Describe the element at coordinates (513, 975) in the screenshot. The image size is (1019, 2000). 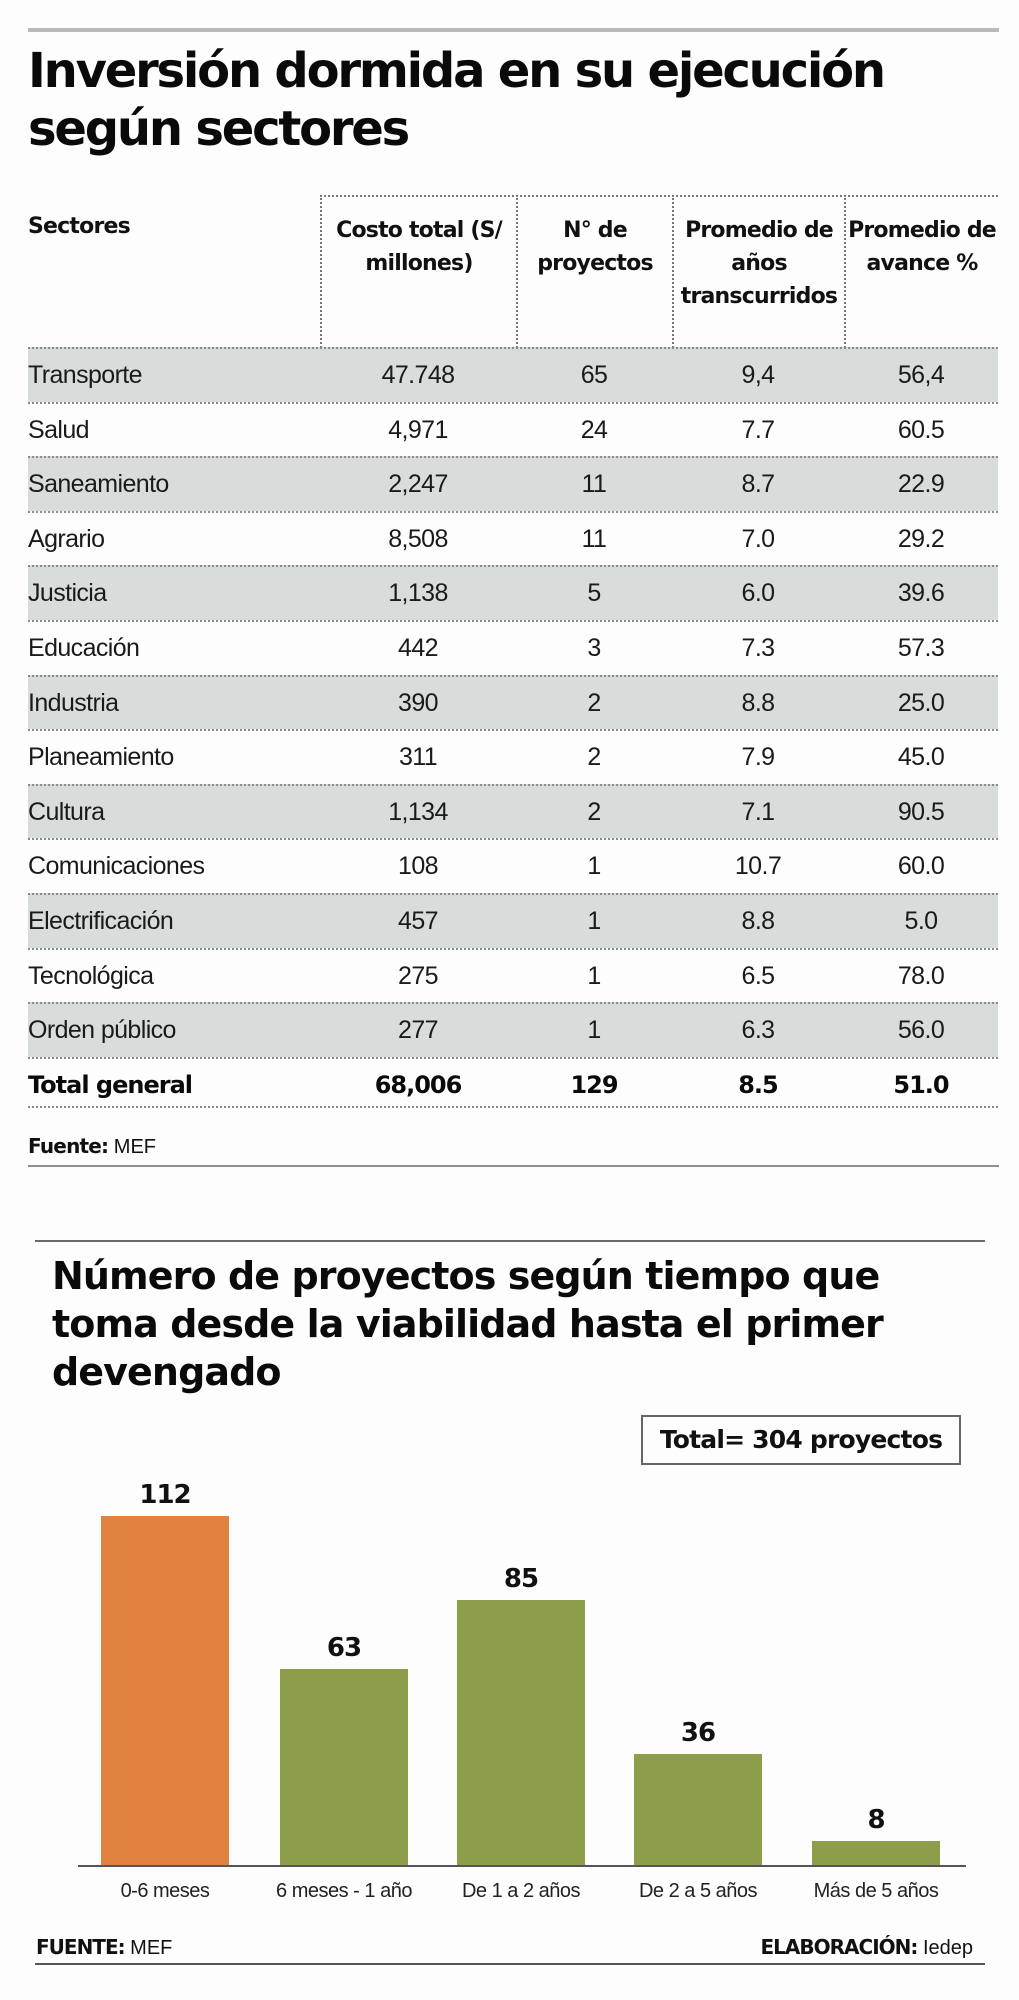
I see `table-row: Tecnológica 275 1 6.5 78.0` at that location.